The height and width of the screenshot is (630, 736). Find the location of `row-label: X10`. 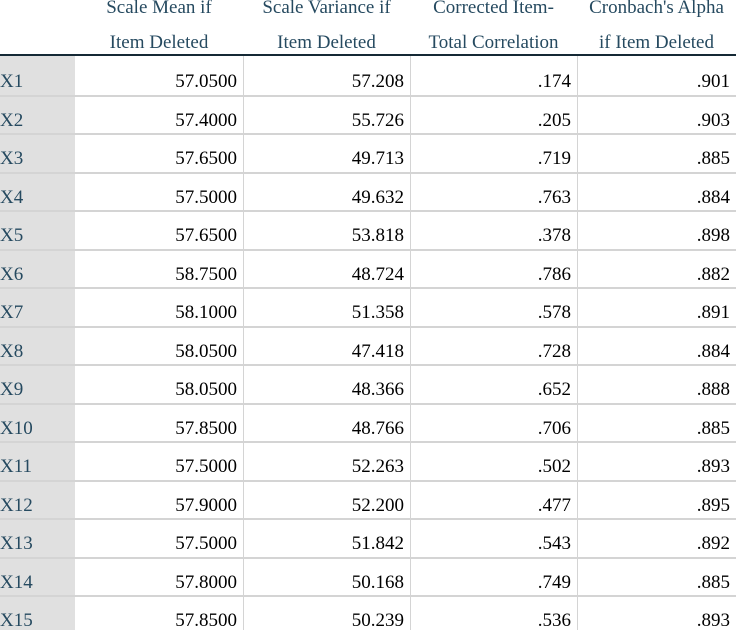

row-label: X10 is located at coordinates (16, 428).